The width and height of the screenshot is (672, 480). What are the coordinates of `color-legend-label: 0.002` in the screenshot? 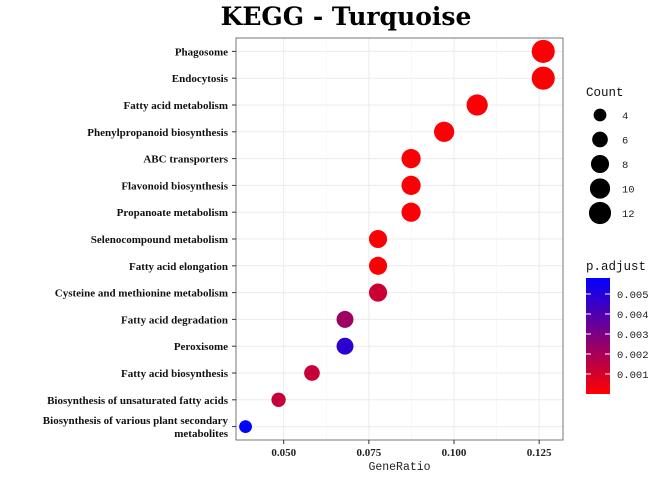 It's located at (633, 356).